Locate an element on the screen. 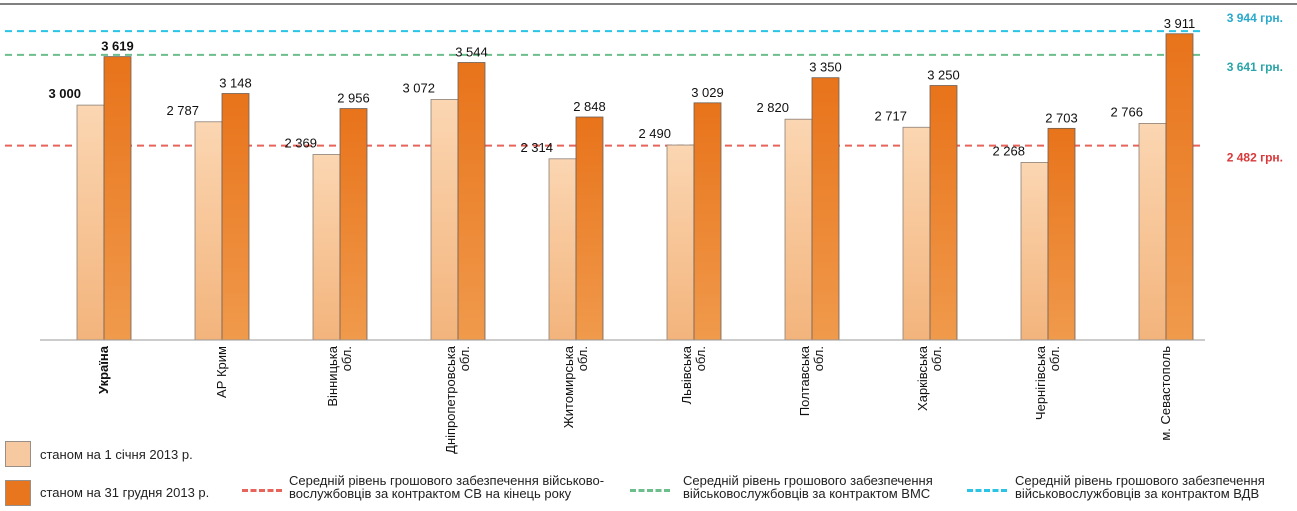 The image size is (1297, 511). legend-dash-vms is located at coordinates (650, 490).